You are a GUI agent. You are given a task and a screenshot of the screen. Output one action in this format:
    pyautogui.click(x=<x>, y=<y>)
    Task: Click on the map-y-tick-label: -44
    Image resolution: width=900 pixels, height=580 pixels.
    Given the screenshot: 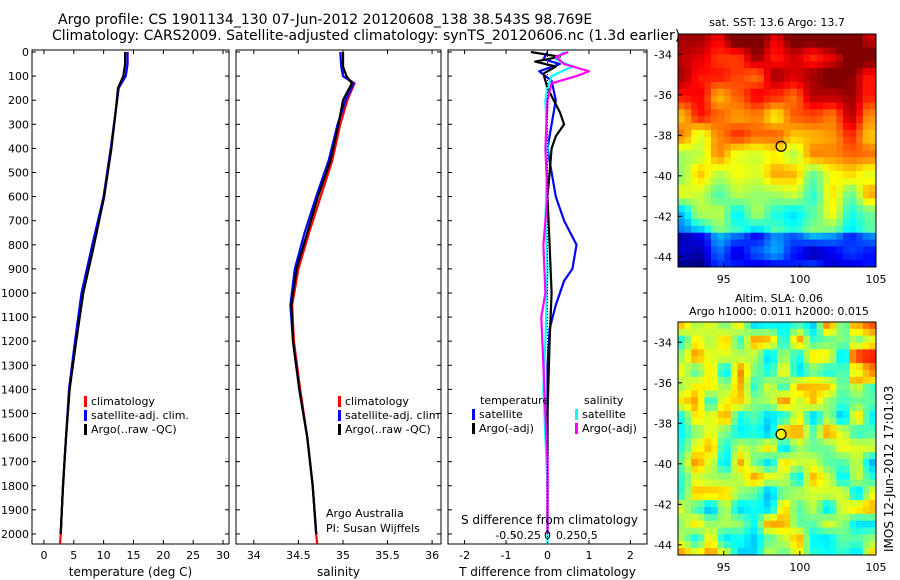 What is the action you would take?
    pyautogui.click(x=663, y=257)
    